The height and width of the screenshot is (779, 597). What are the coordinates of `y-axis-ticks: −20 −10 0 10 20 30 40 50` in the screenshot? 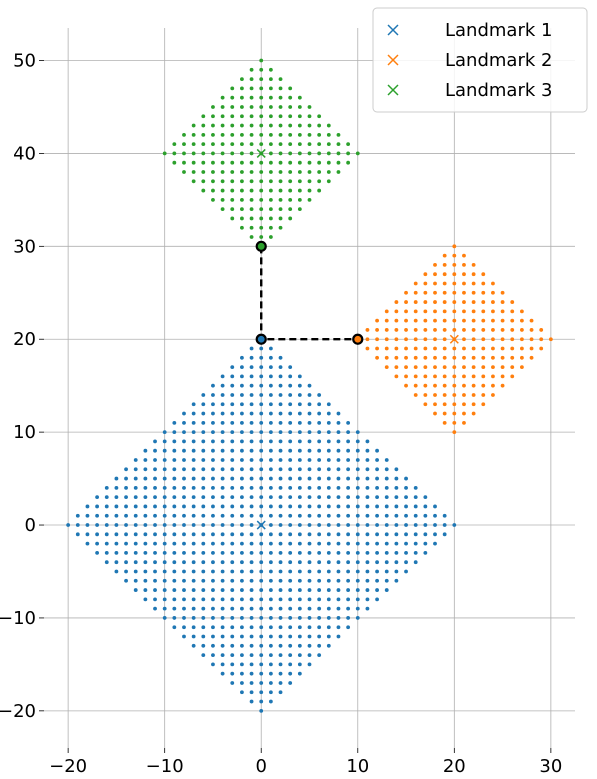 It's located at (22, 386).